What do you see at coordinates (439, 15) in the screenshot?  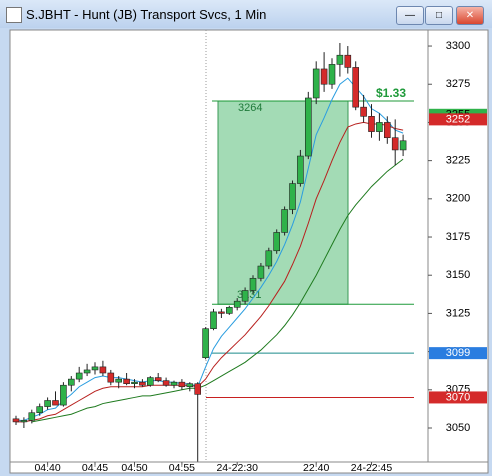 I see `maximize-button: □` at bounding box center [439, 15].